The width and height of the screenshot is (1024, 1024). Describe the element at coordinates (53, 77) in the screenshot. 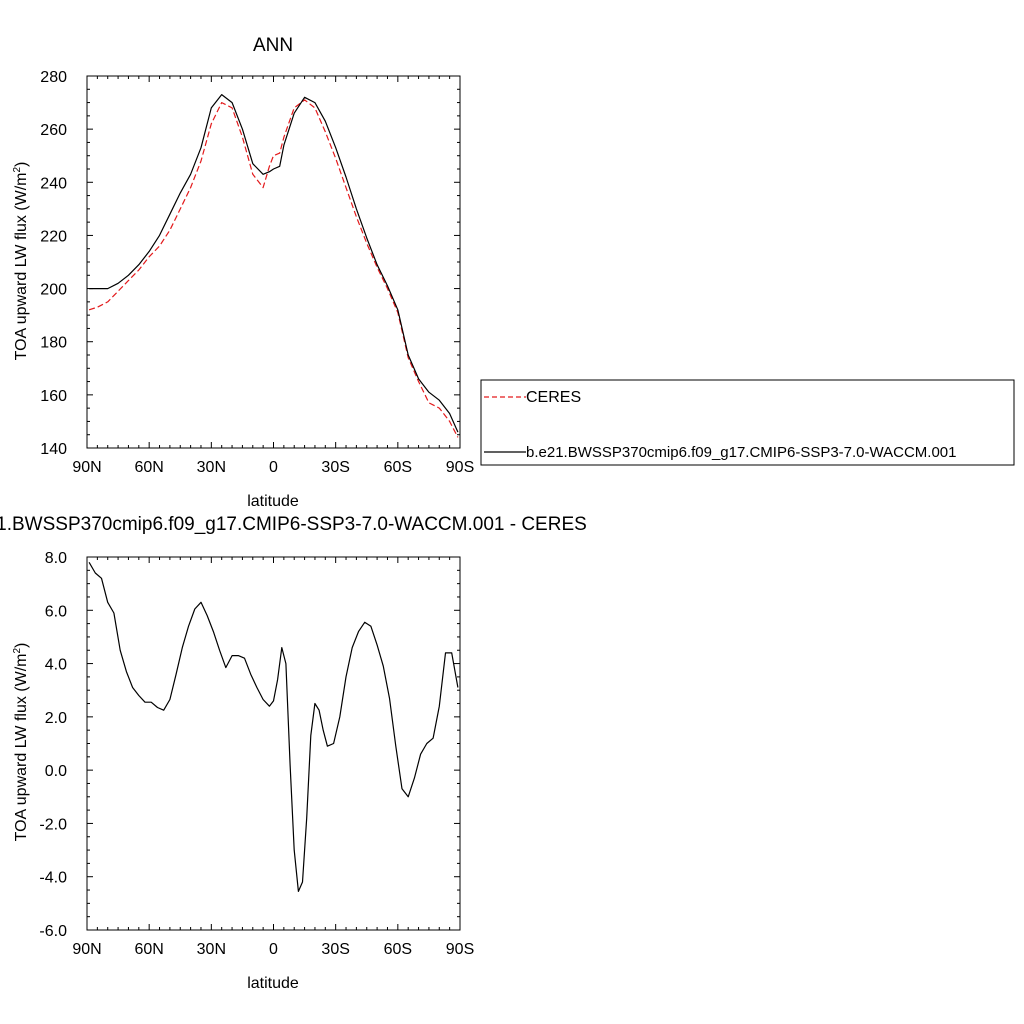

I see `y-tick-label: 280` at that location.